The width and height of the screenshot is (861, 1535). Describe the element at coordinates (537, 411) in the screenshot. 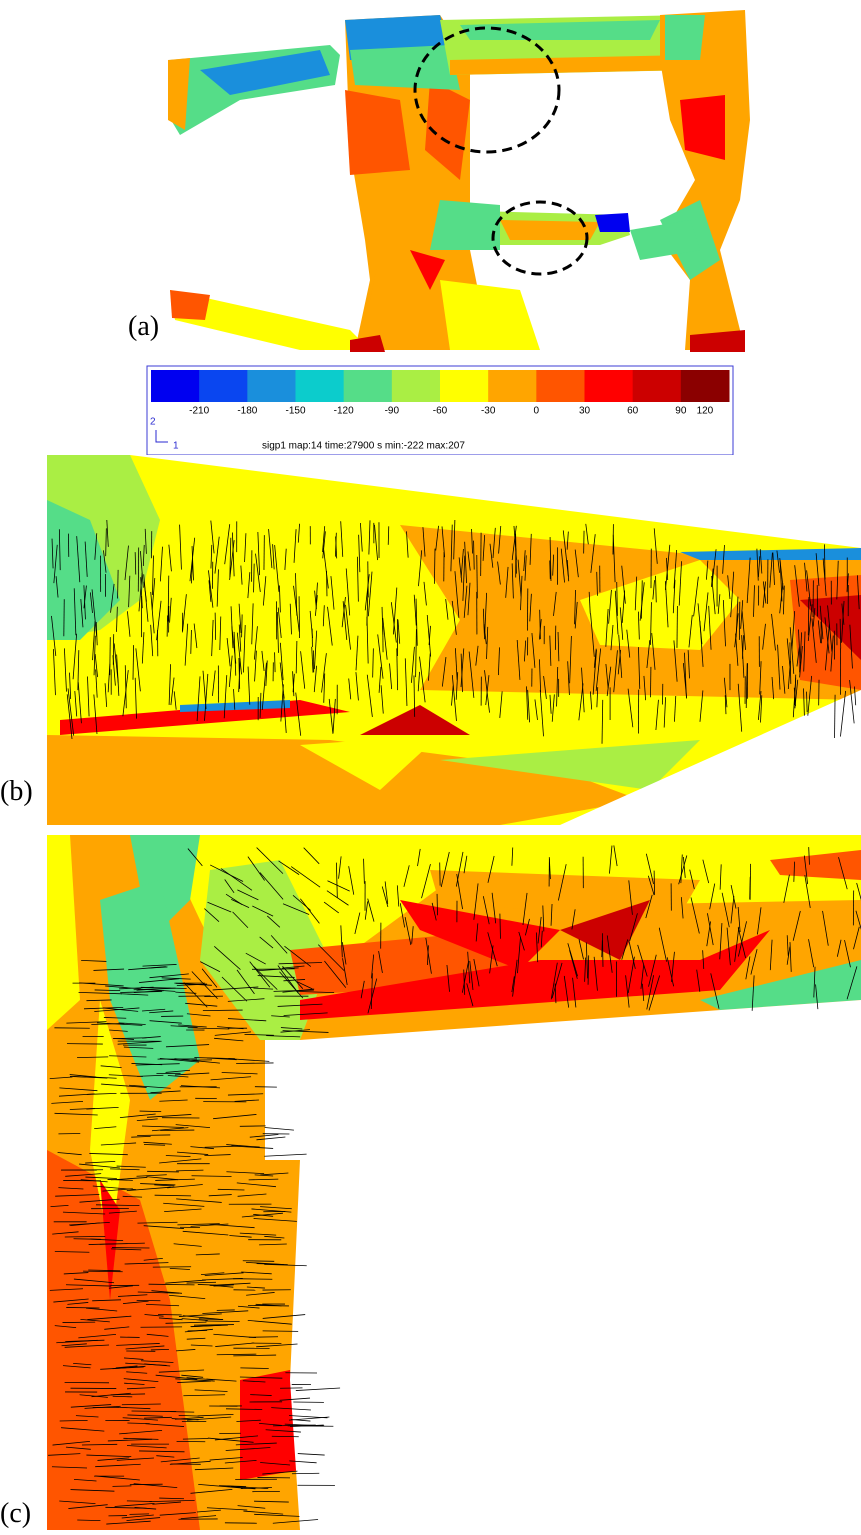

I see `colorbar-tick-label: 0` at that location.